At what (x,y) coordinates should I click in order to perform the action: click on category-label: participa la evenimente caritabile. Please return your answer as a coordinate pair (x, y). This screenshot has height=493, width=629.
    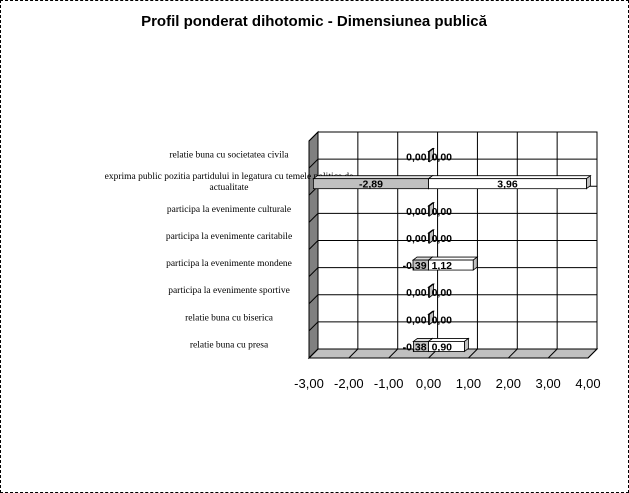
    Looking at the image, I should click on (229, 237).